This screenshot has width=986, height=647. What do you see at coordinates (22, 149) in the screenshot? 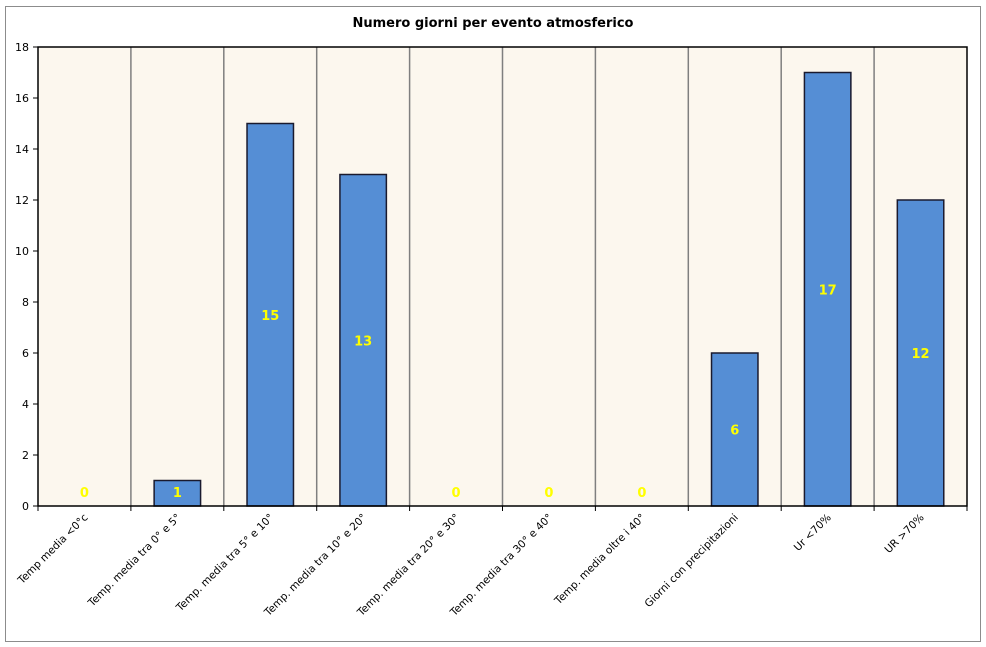
I see `y-tick-label: 14` at bounding box center [22, 149].